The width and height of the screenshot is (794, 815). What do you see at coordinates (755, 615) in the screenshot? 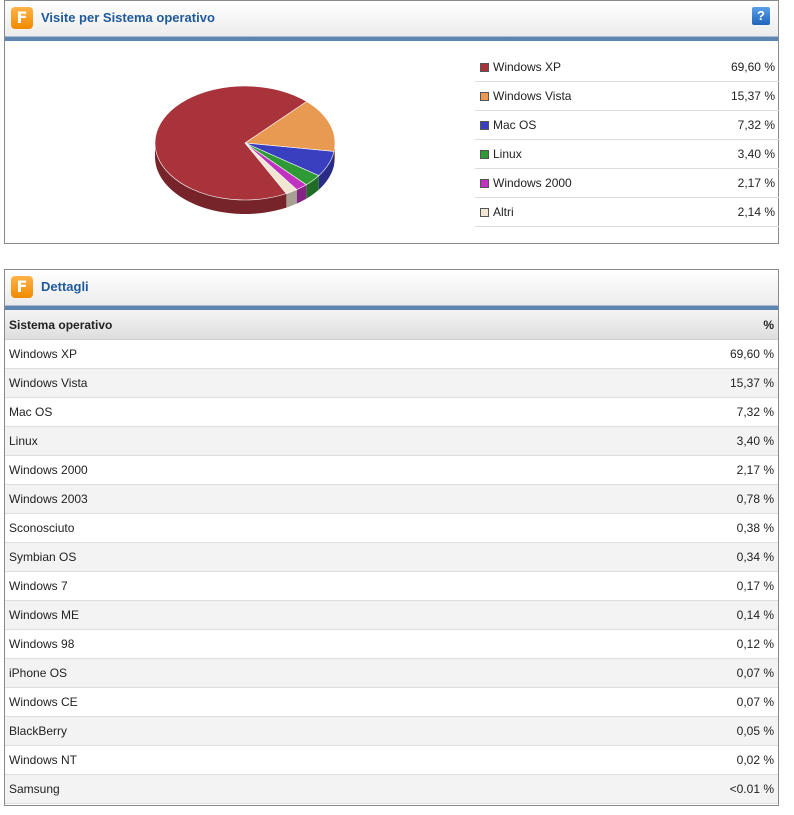
I see `cell-percent: 0,14 %` at bounding box center [755, 615].